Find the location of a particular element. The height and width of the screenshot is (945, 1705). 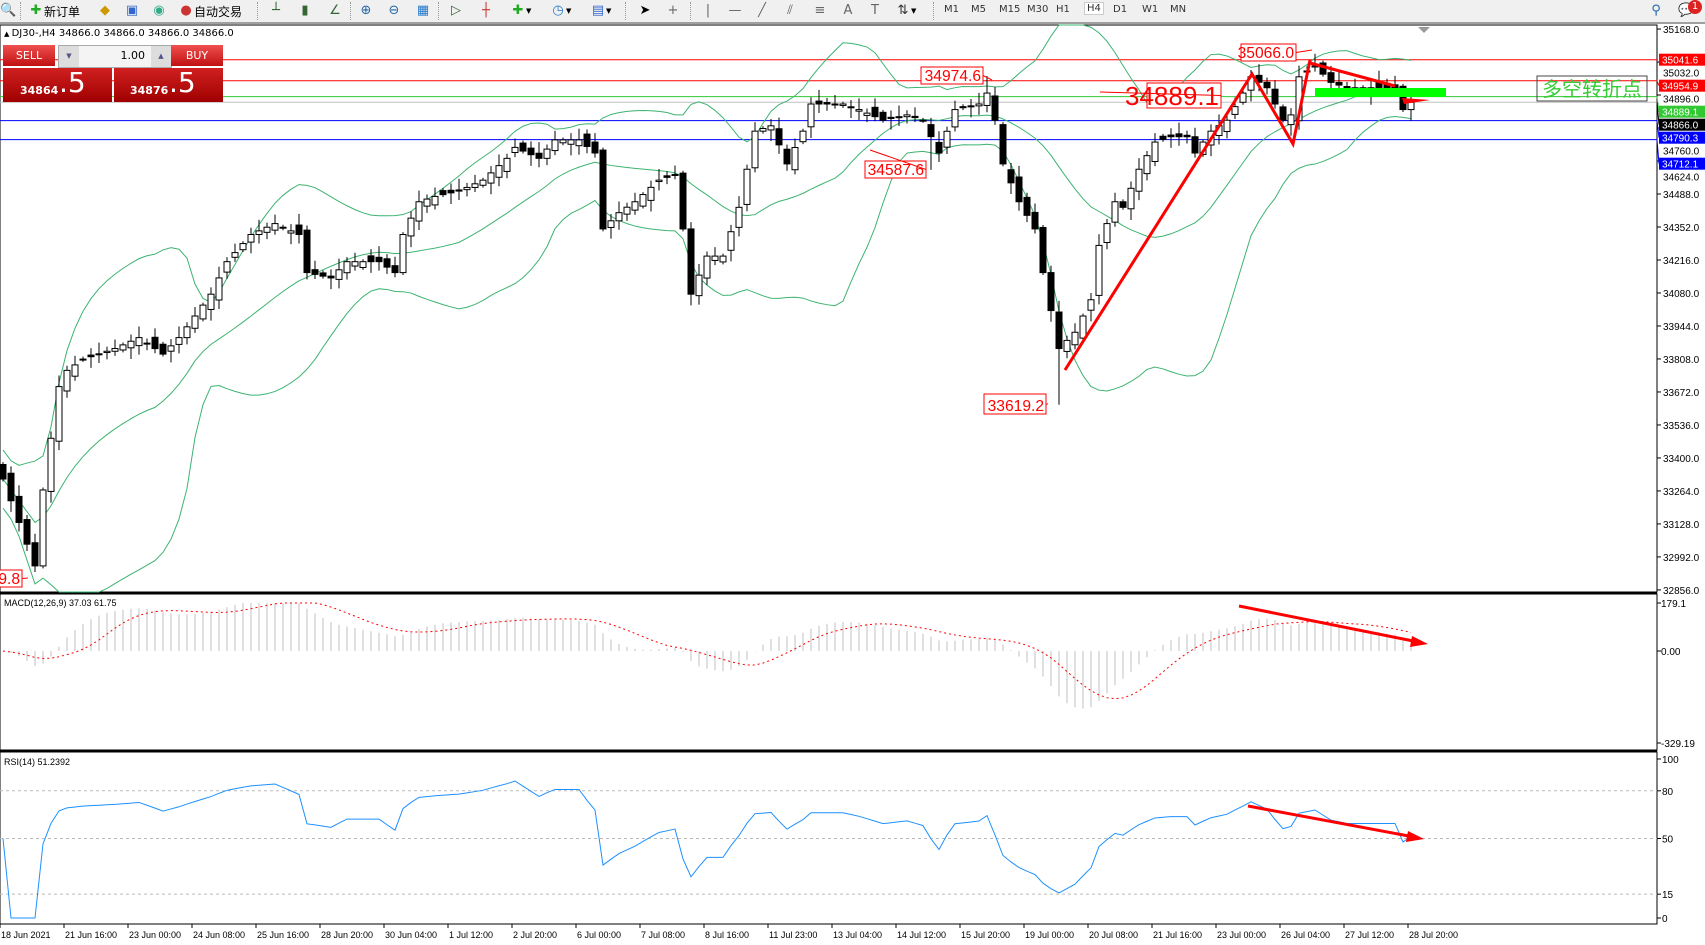

search-button: ⚲ is located at coordinates (1656, 11).